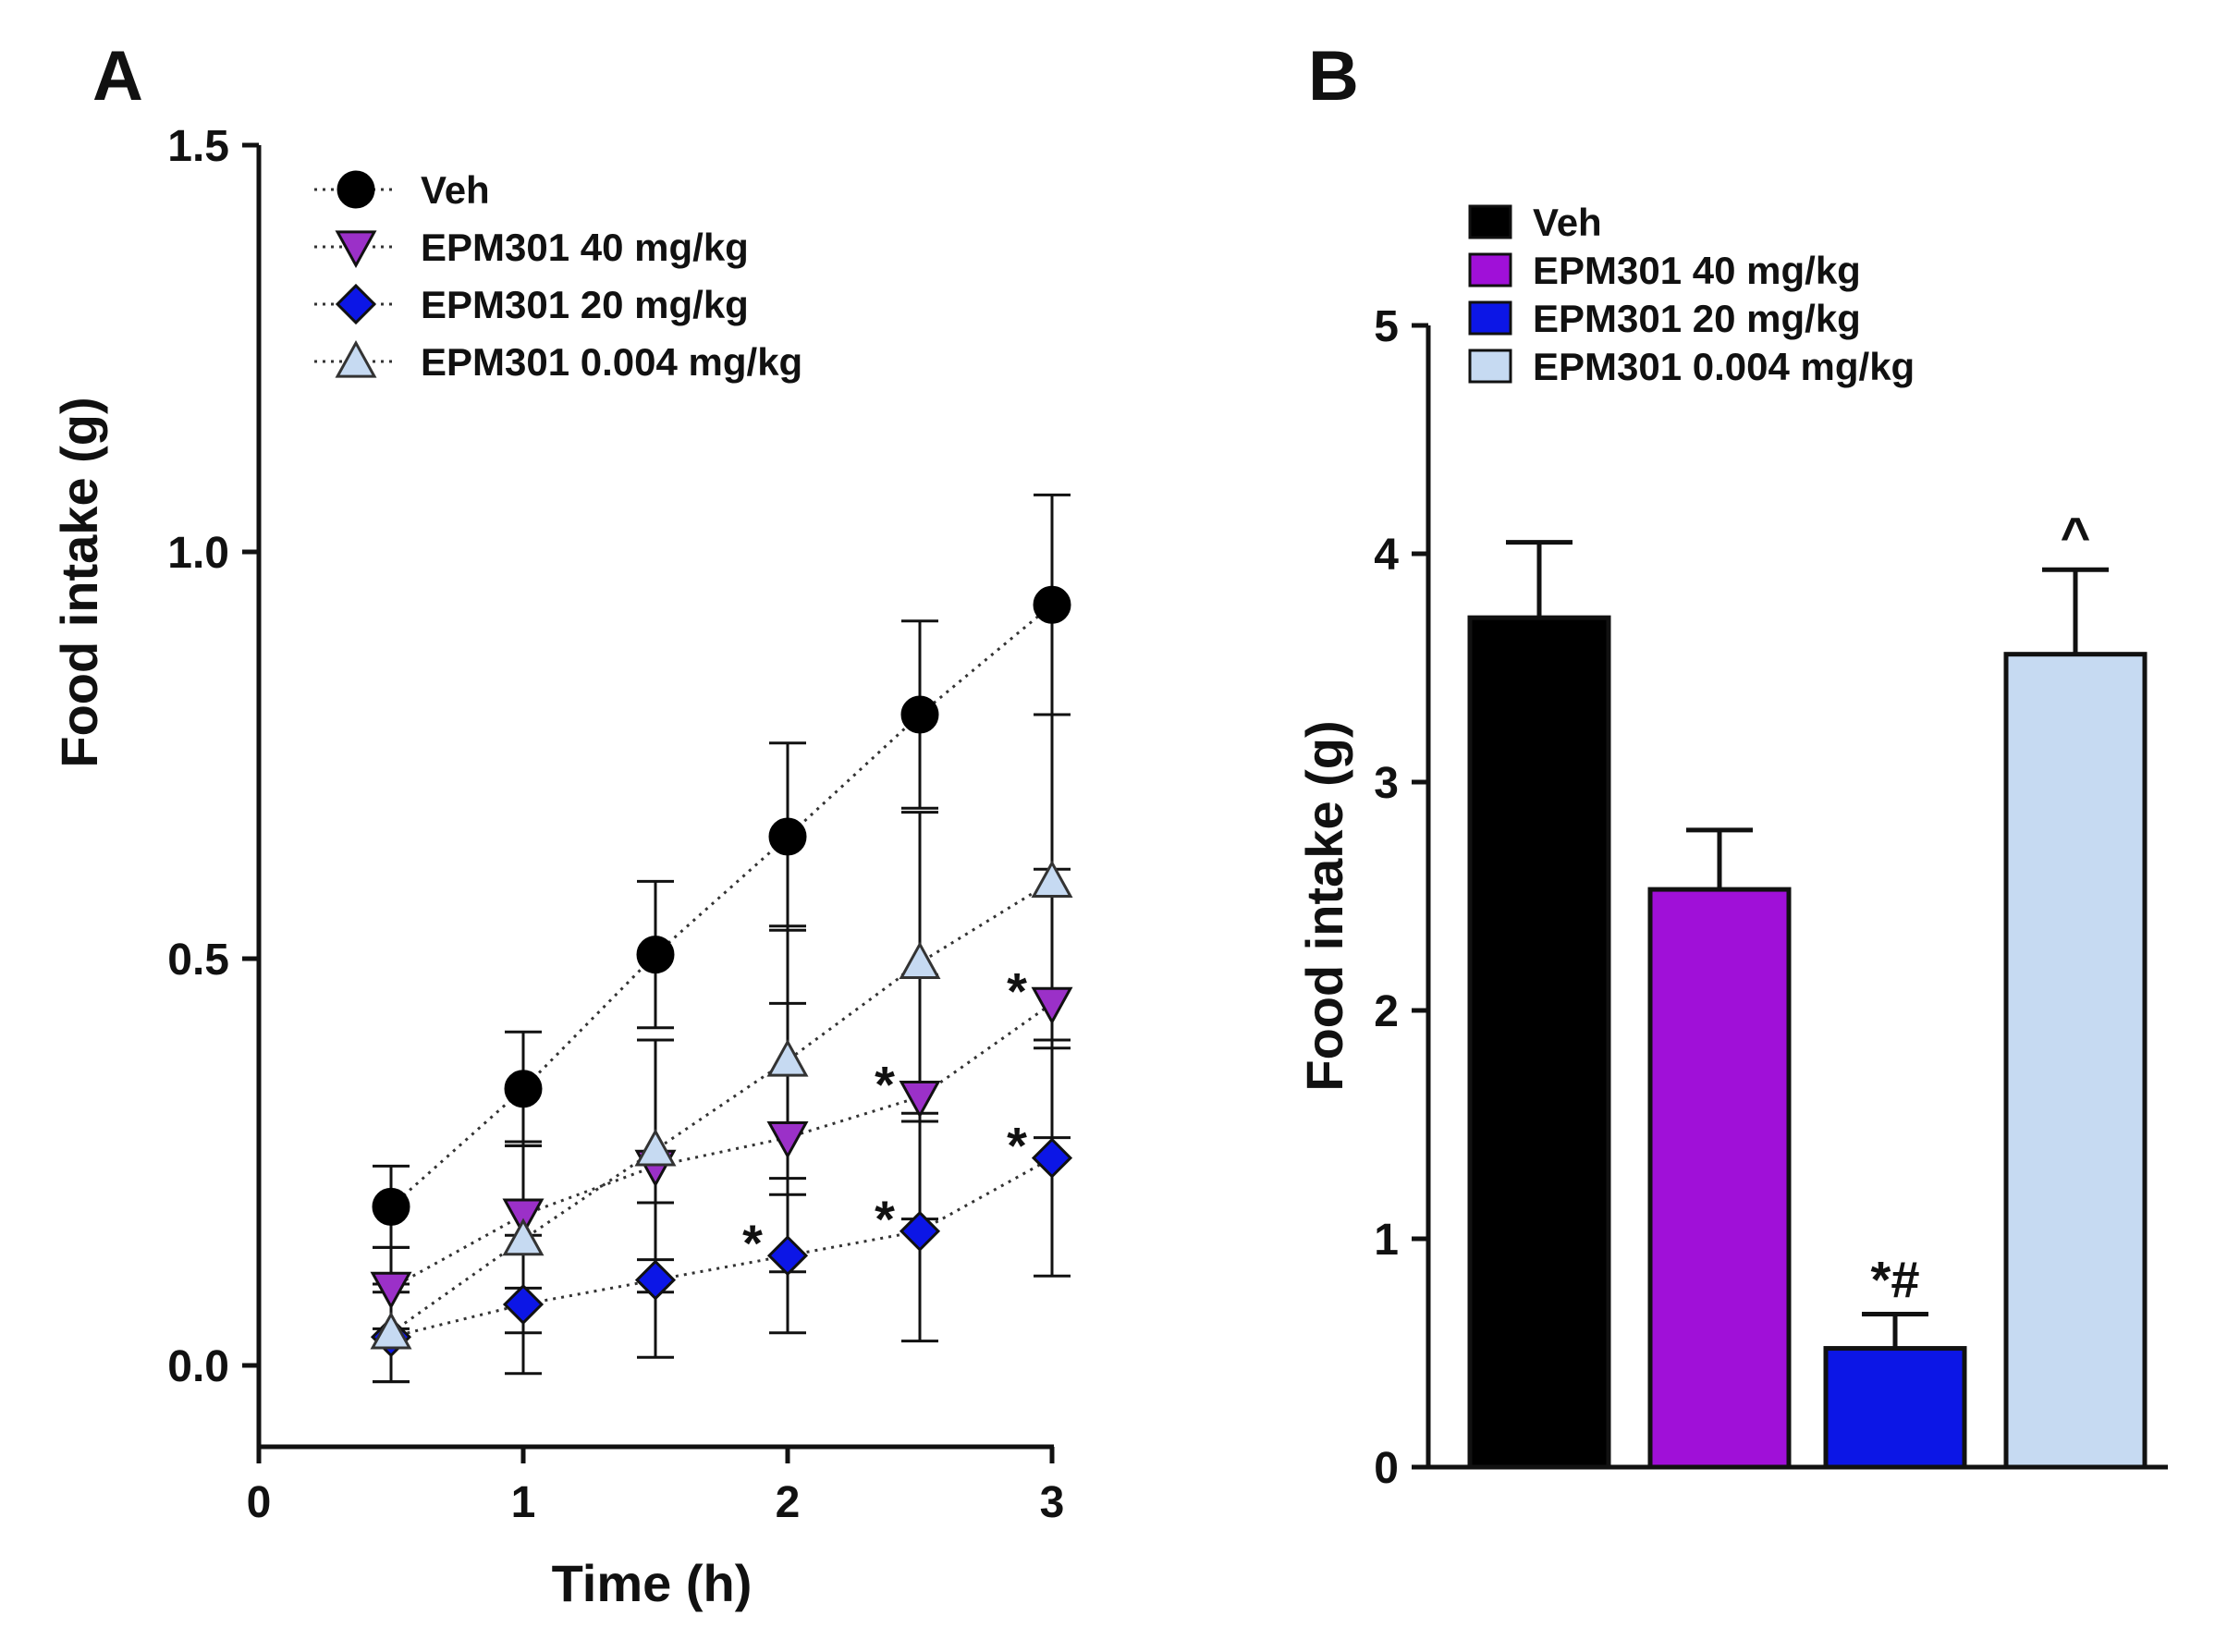 This screenshot has width=2215, height=1652. What do you see at coordinates (1386, 783) in the screenshot?
I see `y-tick-label: 3` at bounding box center [1386, 783].